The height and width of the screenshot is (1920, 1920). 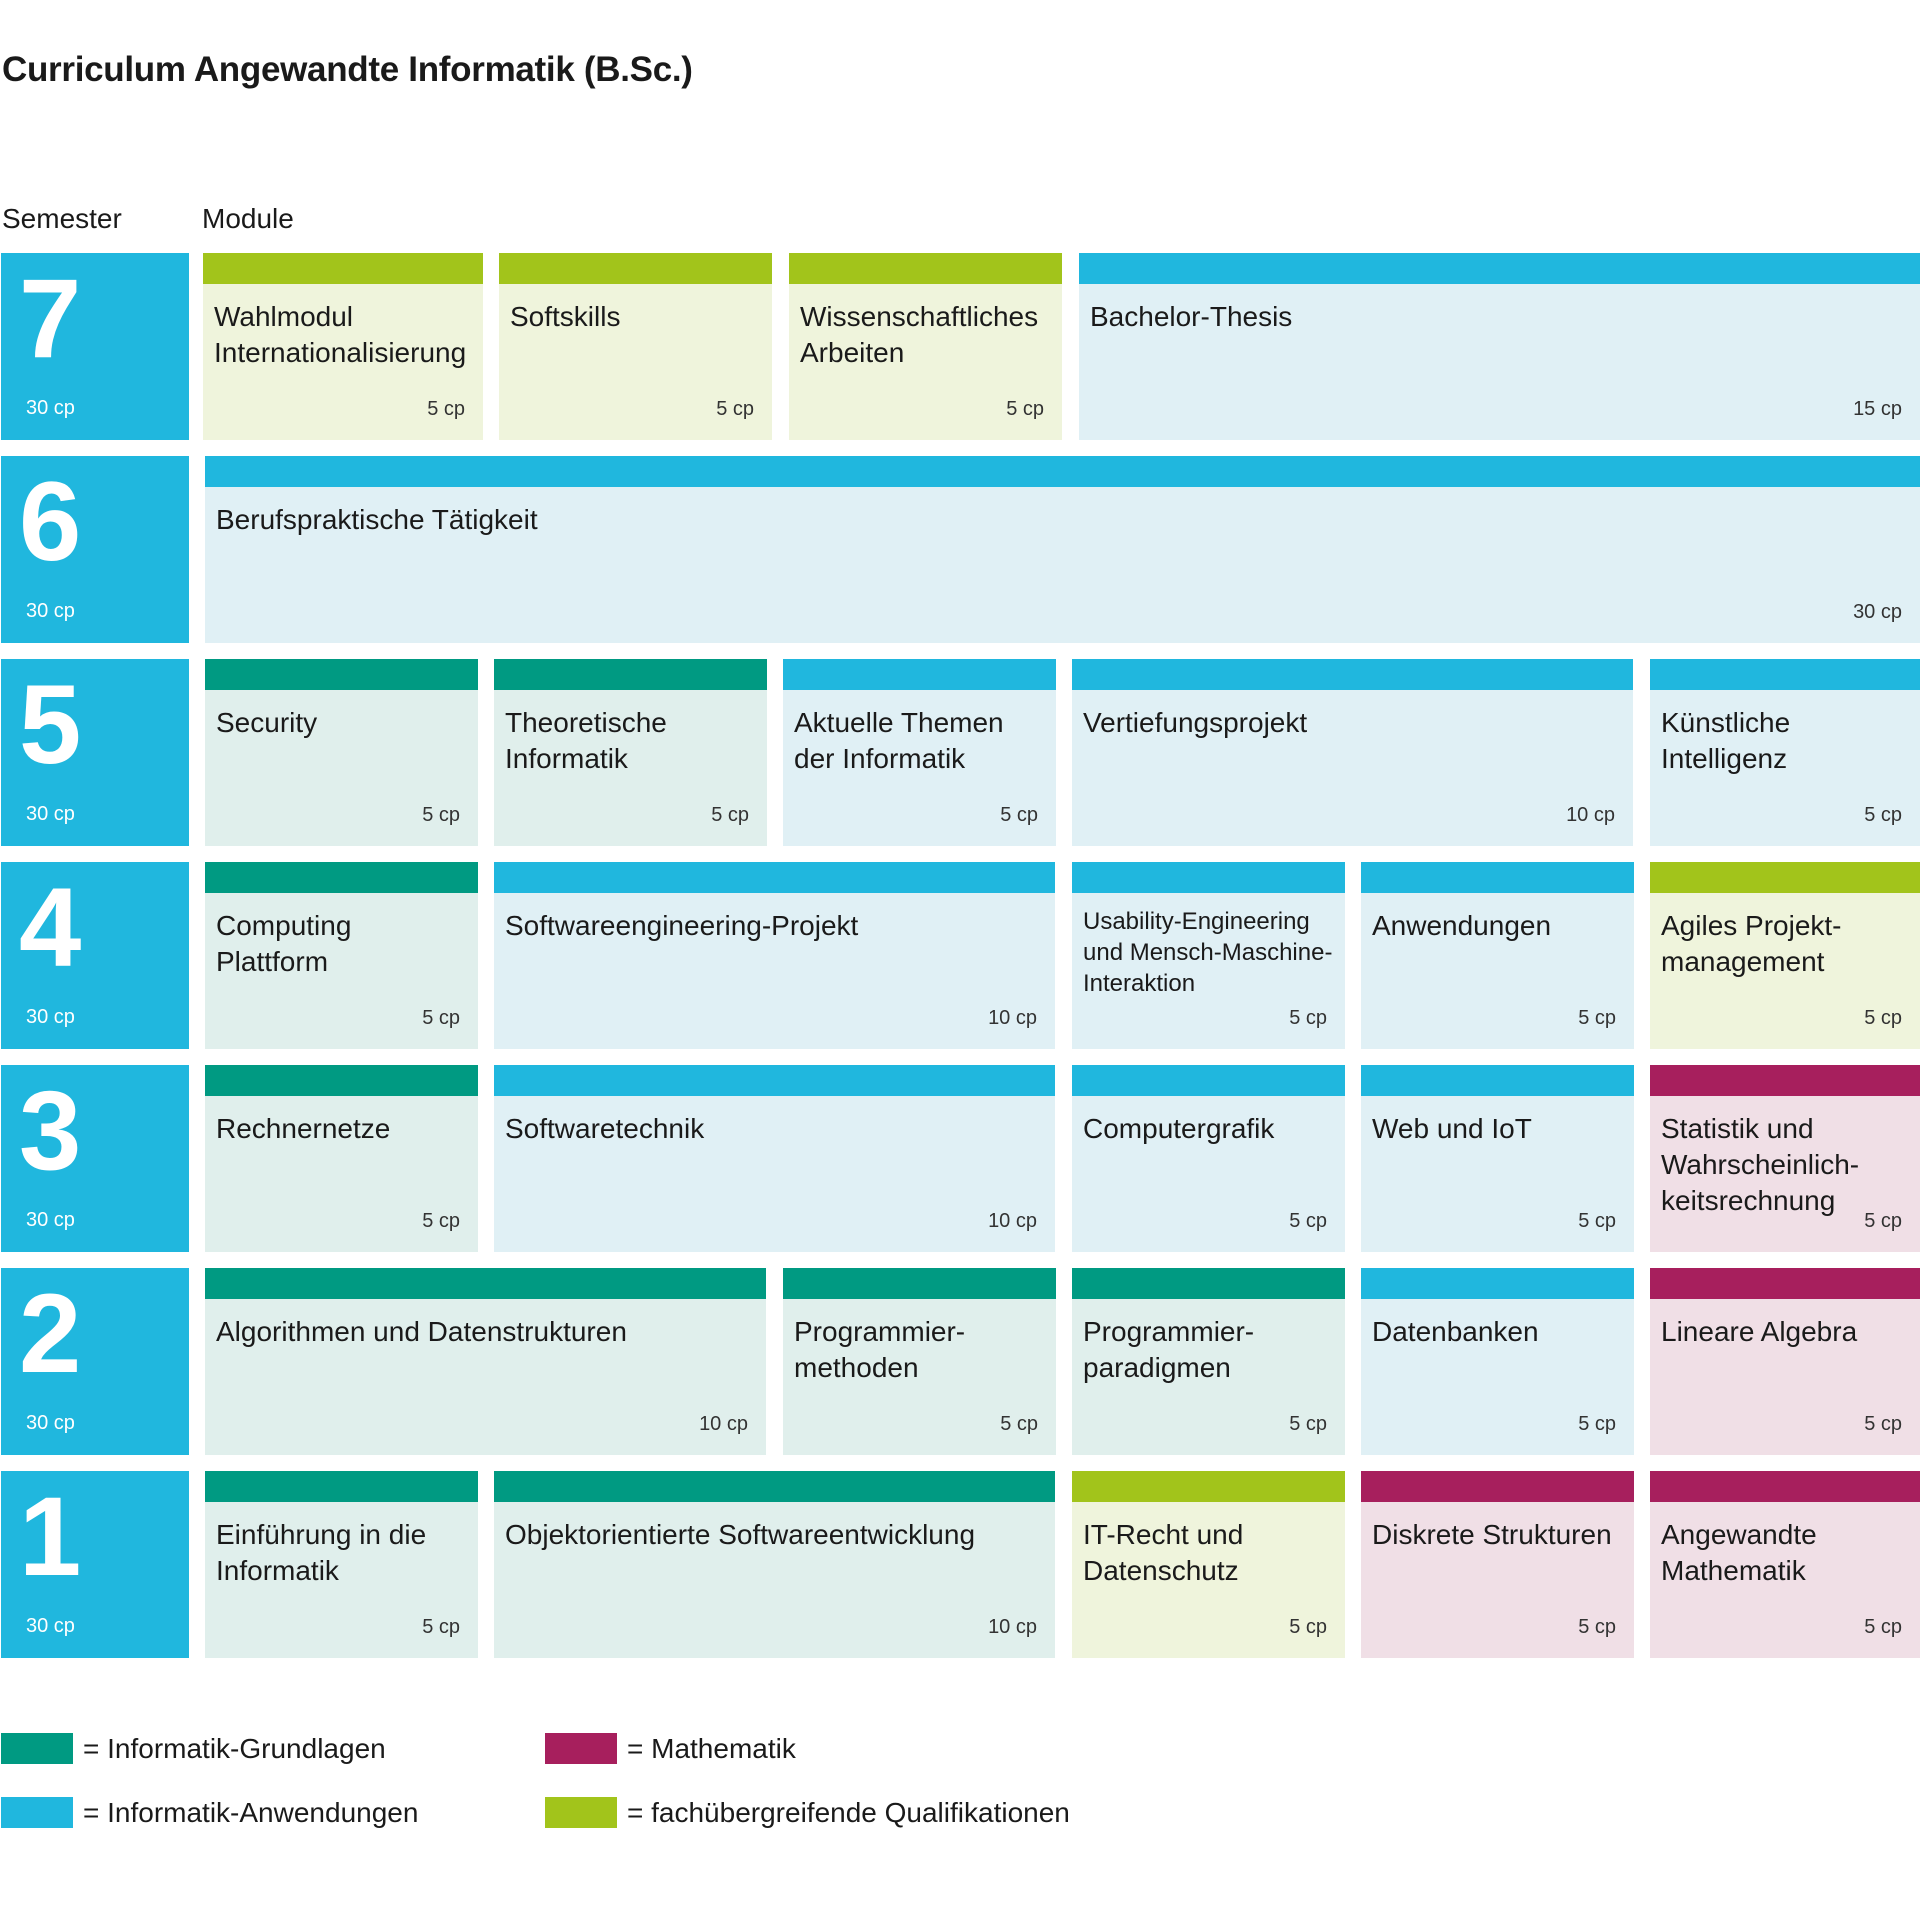 I want to click on module-cp: 10 cp, so click(x=1012, y=1018).